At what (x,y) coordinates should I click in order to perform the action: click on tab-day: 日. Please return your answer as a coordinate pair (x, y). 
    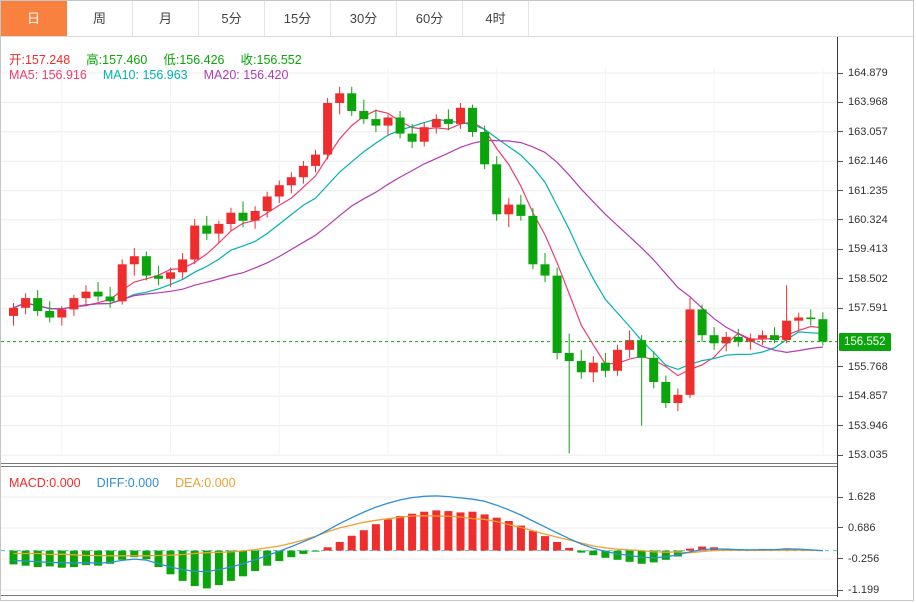
    Looking at the image, I should click on (34, 18).